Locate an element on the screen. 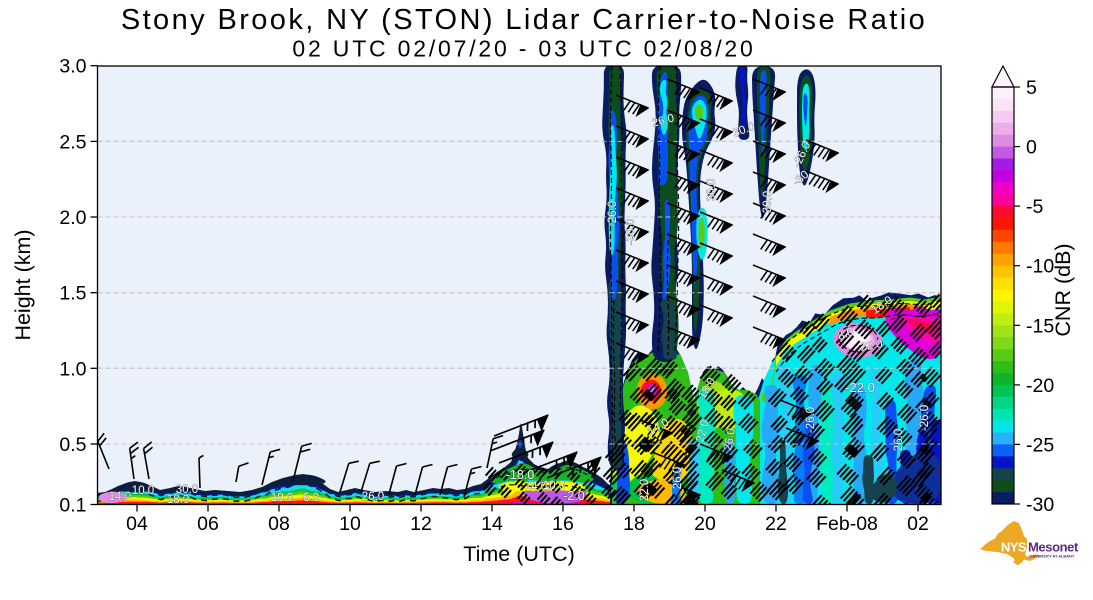 The height and width of the screenshot is (600, 1093). svg-text: -25 is located at coordinates (1040, 445).